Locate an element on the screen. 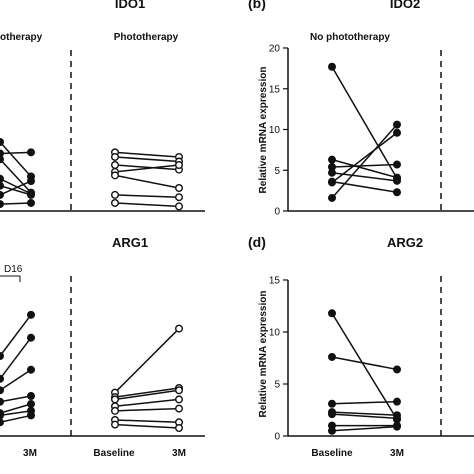 Image resolution: width=474 pixels, height=474 pixels. y-axis-label-arg2: Relative mRNA expression is located at coordinates (263, 354).